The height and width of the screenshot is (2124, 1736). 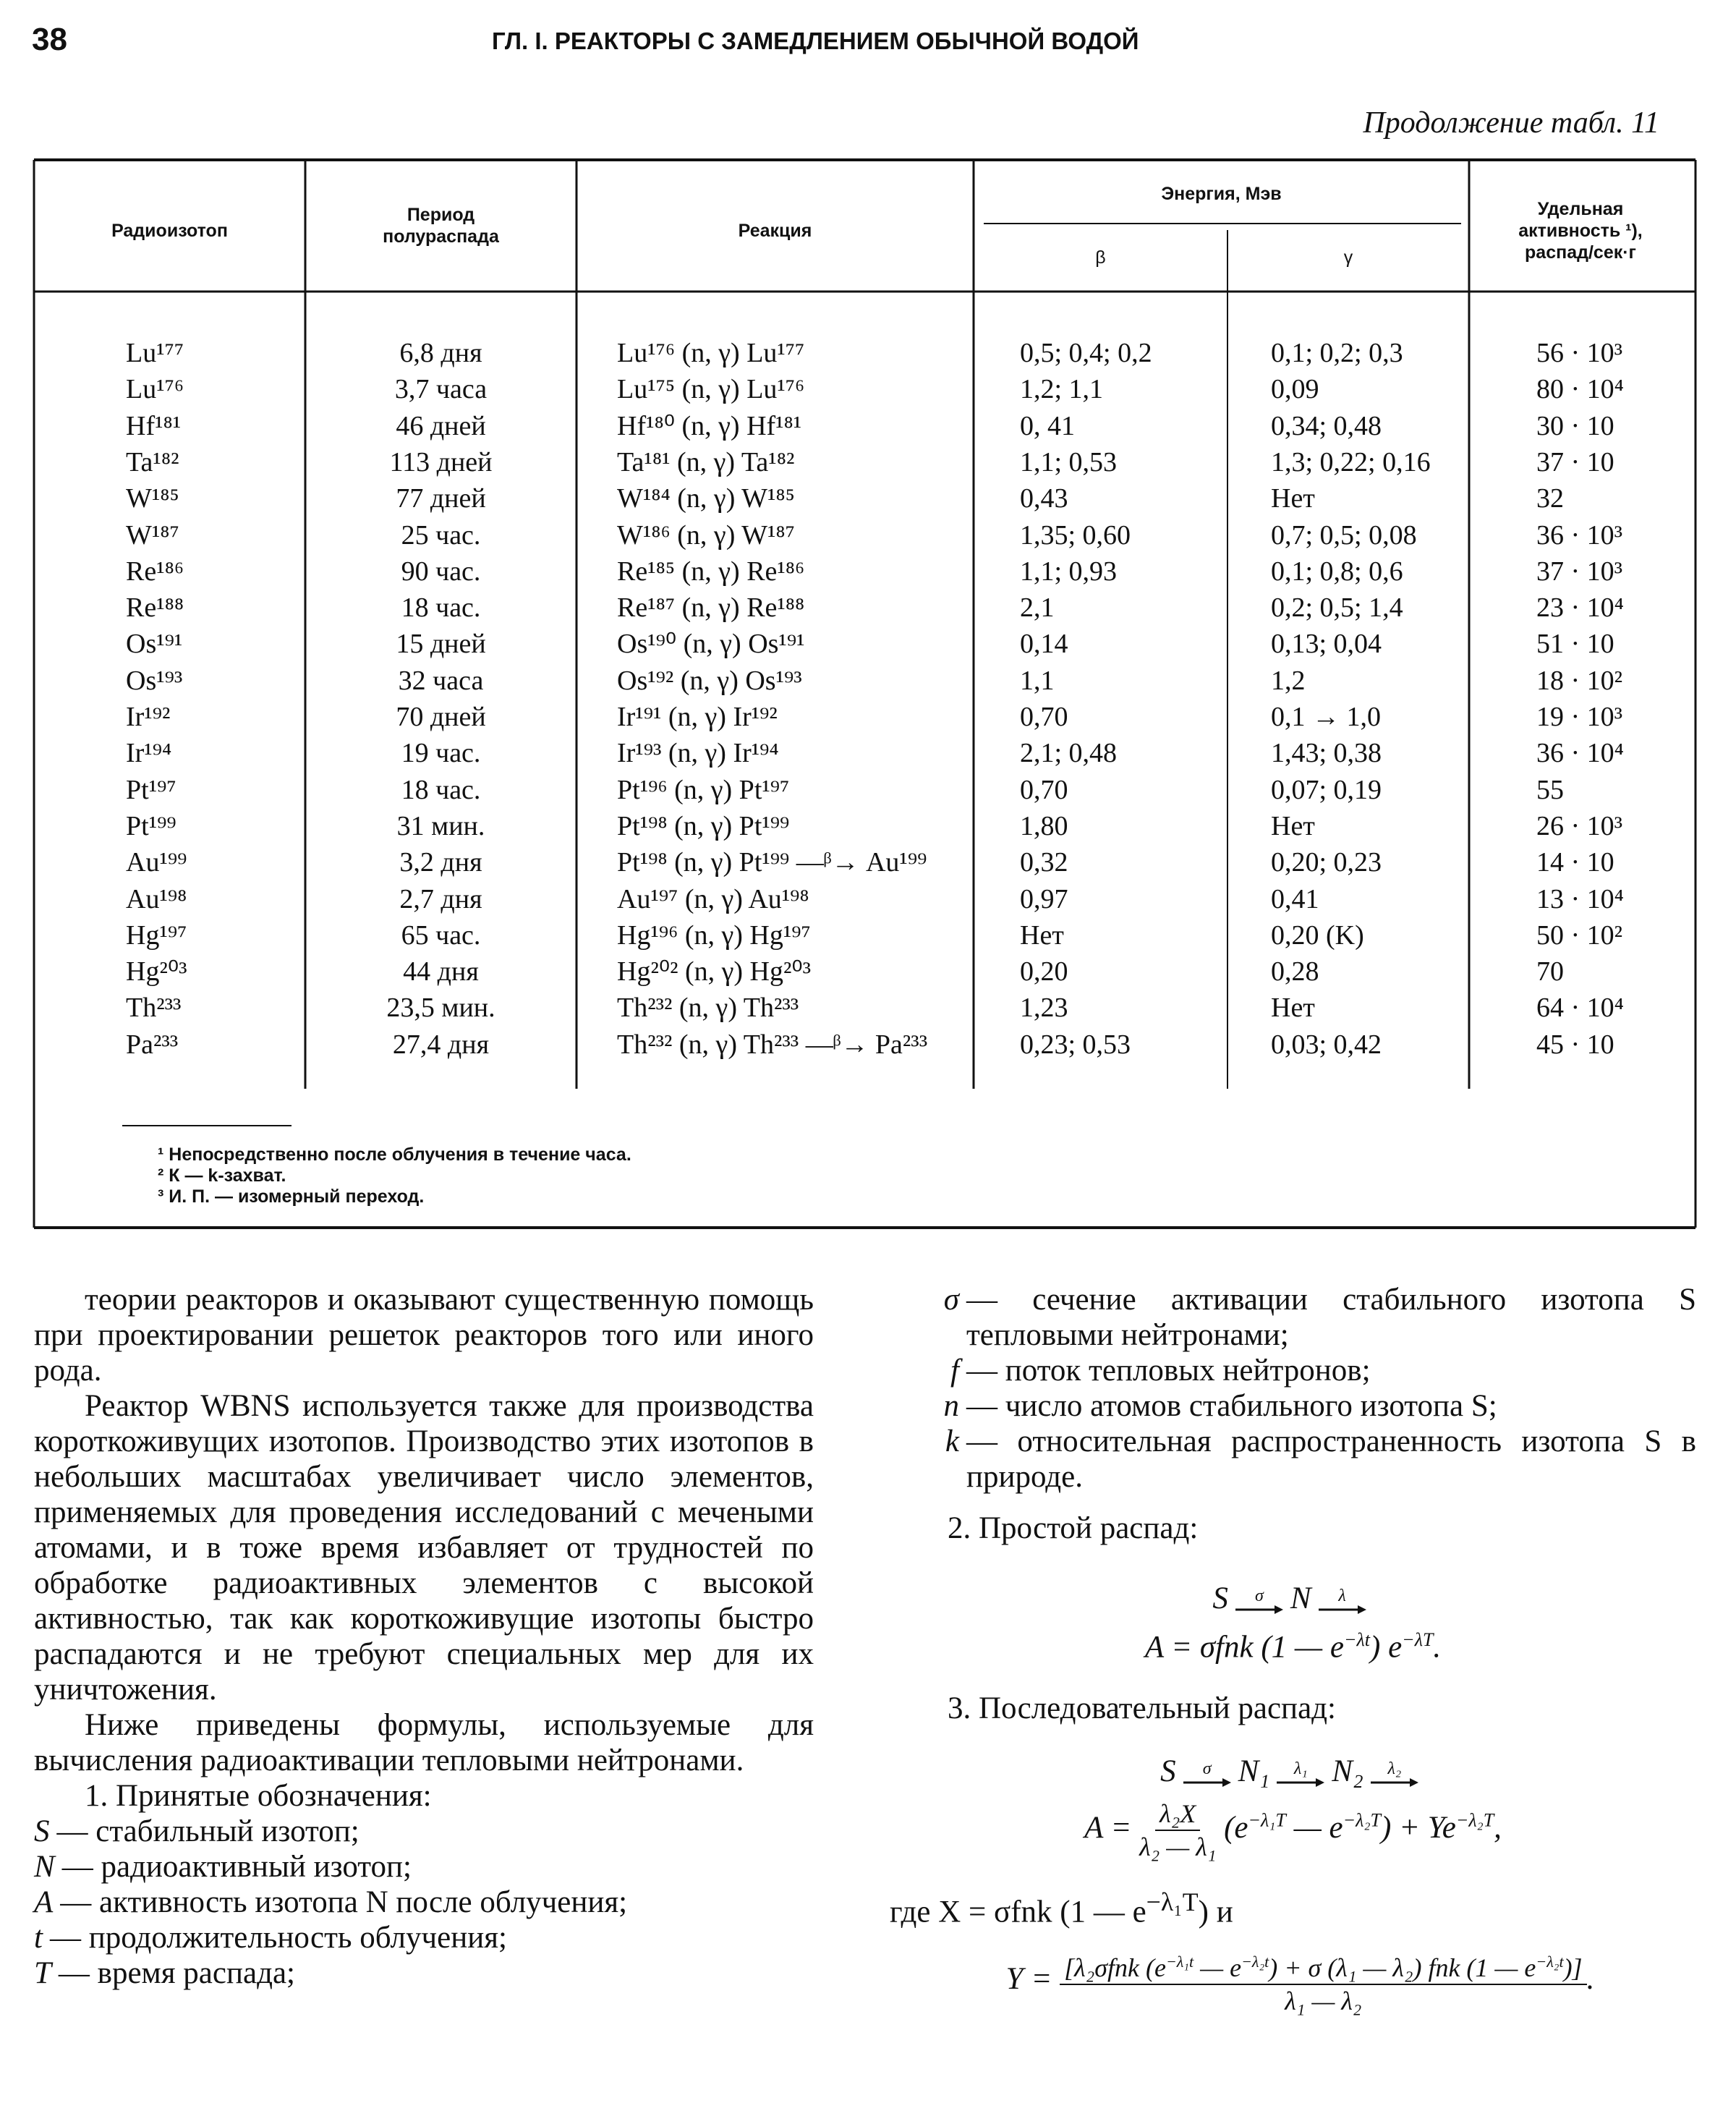 I want to click on formula-text: A = σfnk (1 — e, so click(x=1244, y=1647).